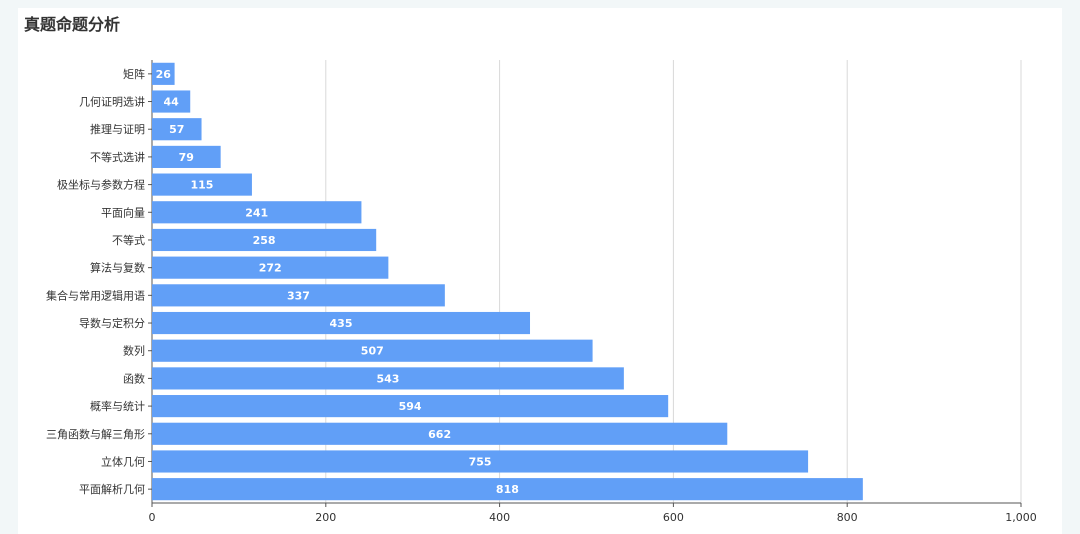 This screenshot has width=1080, height=534. Describe the element at coordinates (117, 129) in the screenshot. I see `category-label: 推理与证明` at that location.